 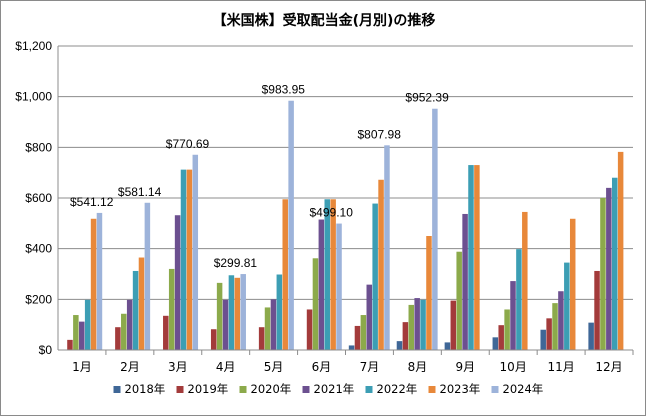 I want to click on bar-2023年-1月, so click(x=93, y=284).